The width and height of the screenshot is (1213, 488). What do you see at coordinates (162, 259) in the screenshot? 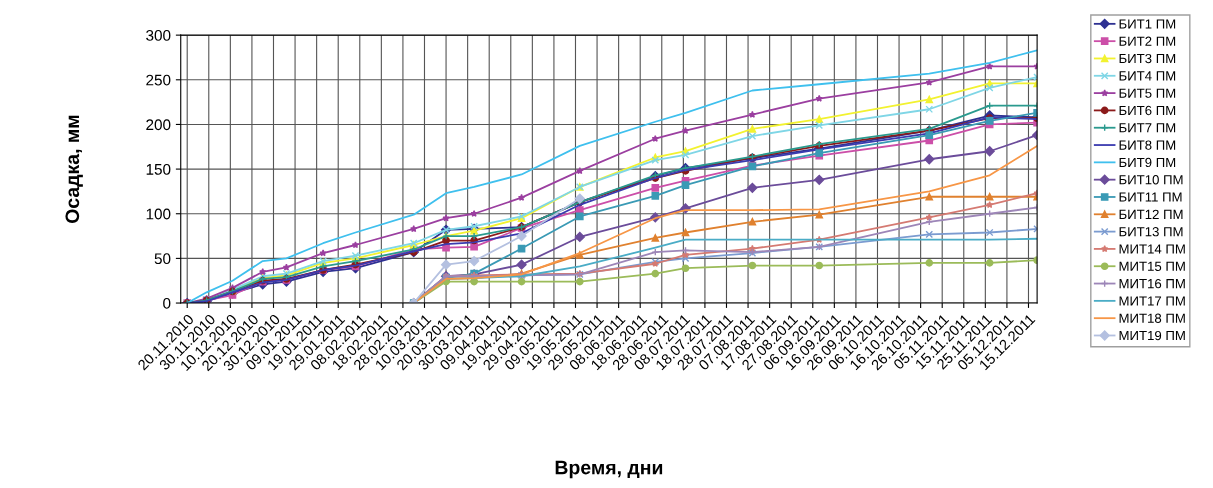
I see `y-tick-label: 50` at bounding box center [162, 259].